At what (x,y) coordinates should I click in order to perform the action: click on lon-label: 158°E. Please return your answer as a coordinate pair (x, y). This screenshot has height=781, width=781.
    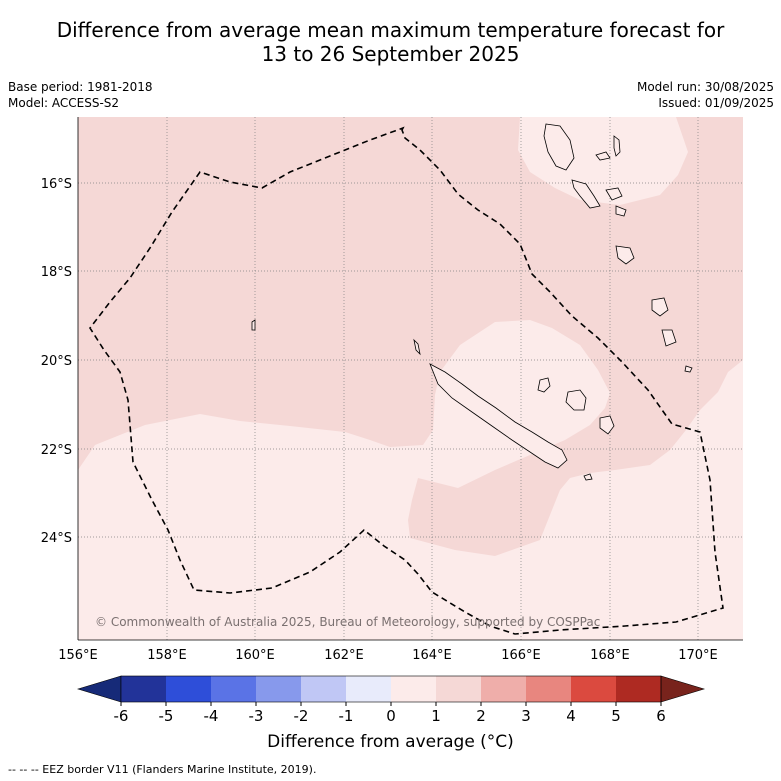
    Looking at the image, I should click on (167, 655).